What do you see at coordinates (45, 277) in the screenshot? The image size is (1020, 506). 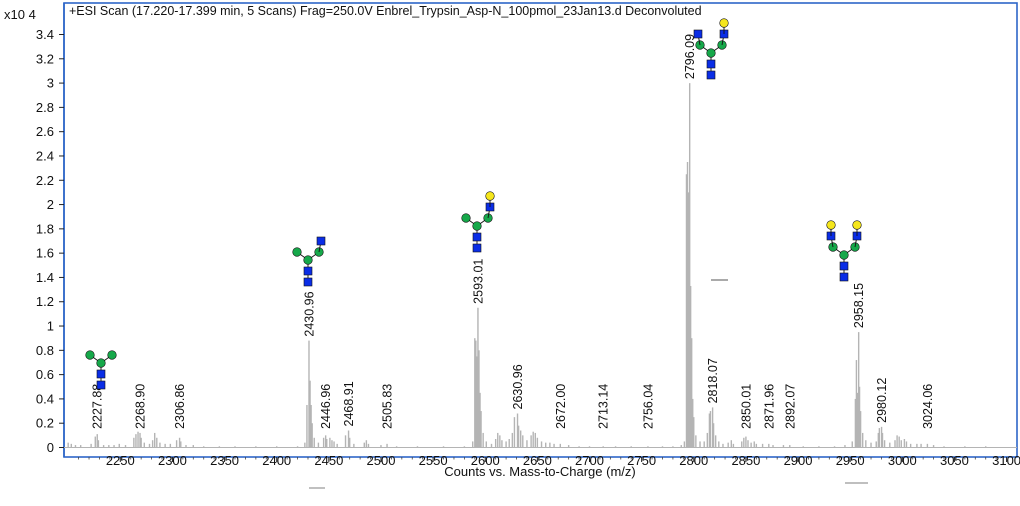 I see `y-tick-label: 1.4` at bounding box center [45, 277].